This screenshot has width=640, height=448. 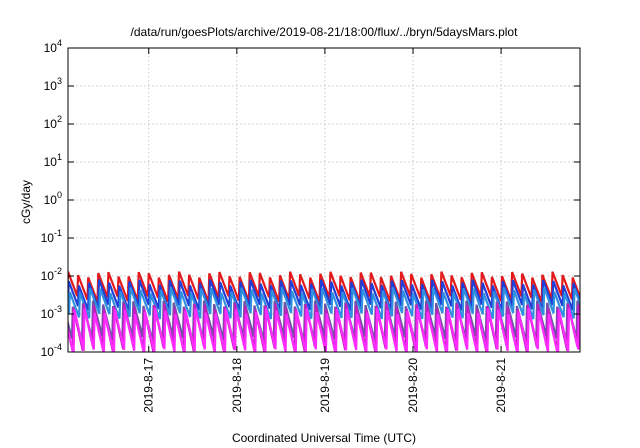 What do you see at coordinates (26, 202) in the screenshot?
I see `y-axis-label: cGy/day` at bounding box center [26, 202].